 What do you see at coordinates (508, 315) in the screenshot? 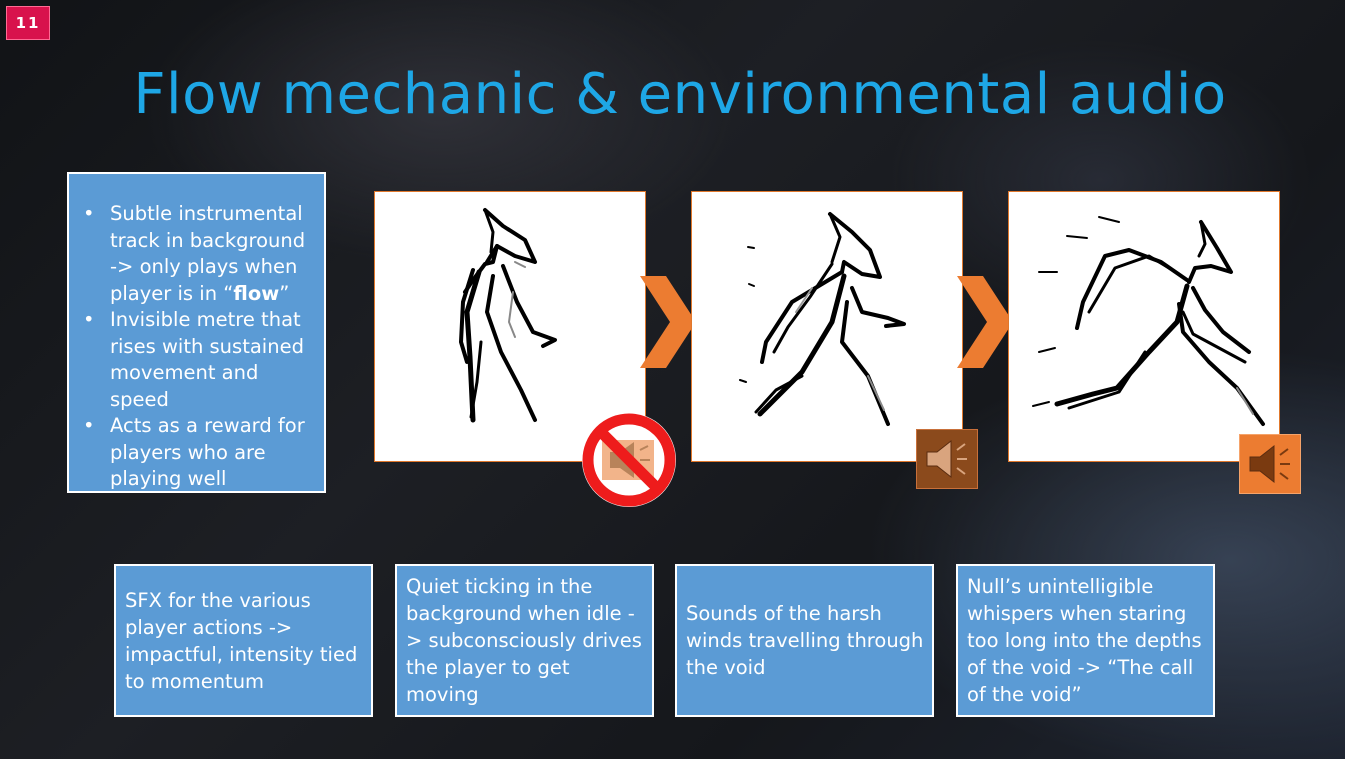
I see `idle-figure-sketch` at bounding box center [508, 315].